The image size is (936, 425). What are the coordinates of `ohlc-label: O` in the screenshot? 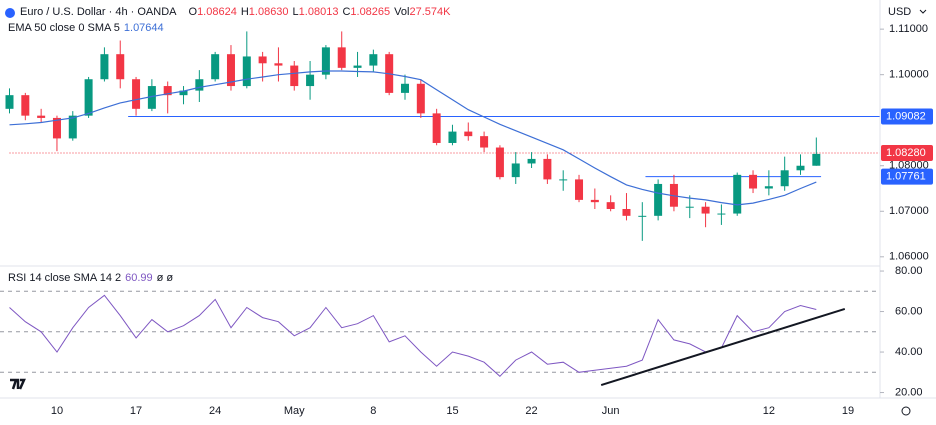 It's located at (193, 12).